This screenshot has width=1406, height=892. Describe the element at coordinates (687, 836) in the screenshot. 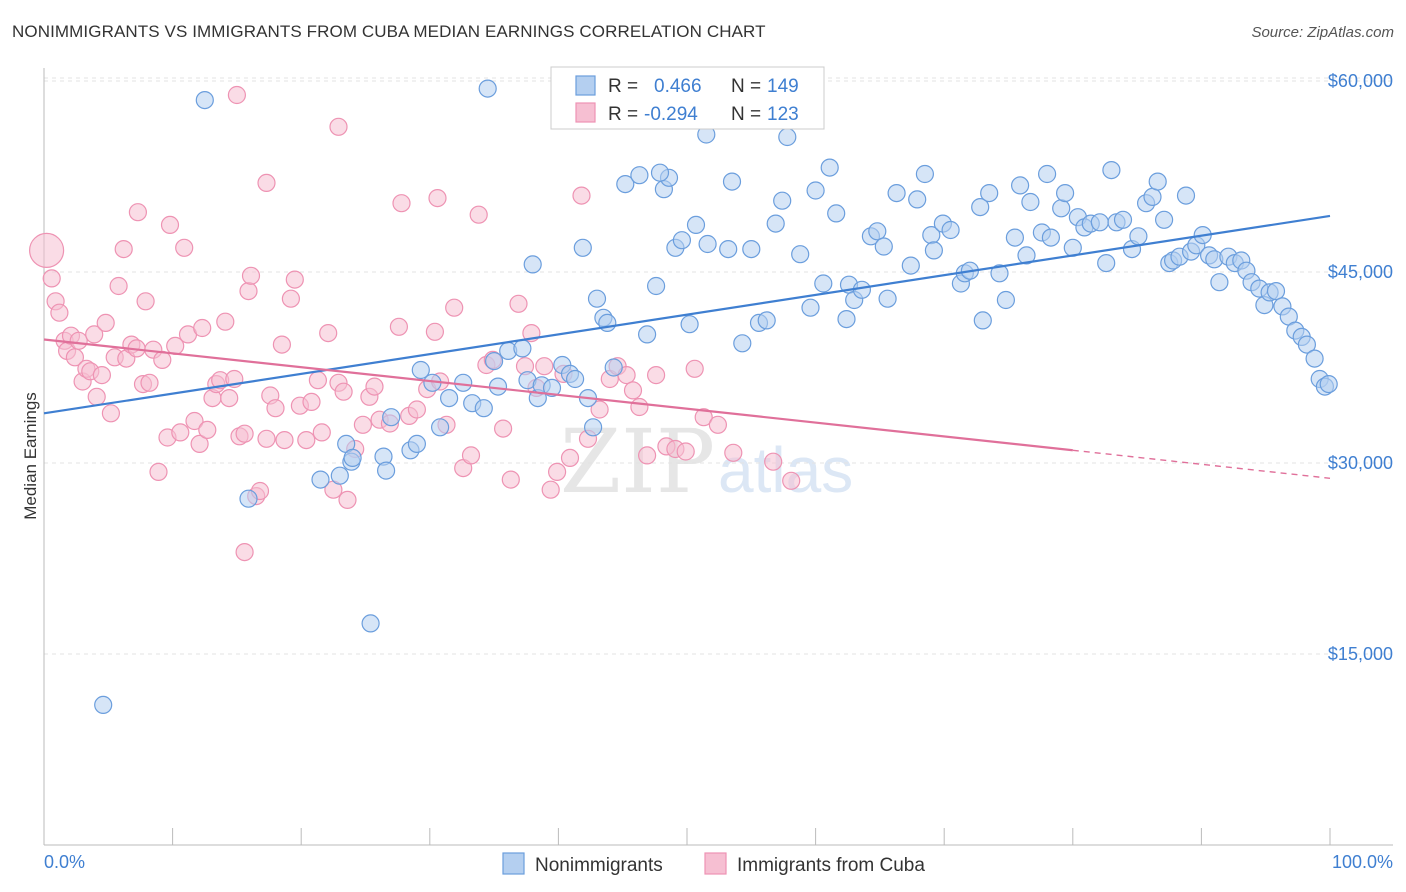

I see `x-axis-ticks` at that location.